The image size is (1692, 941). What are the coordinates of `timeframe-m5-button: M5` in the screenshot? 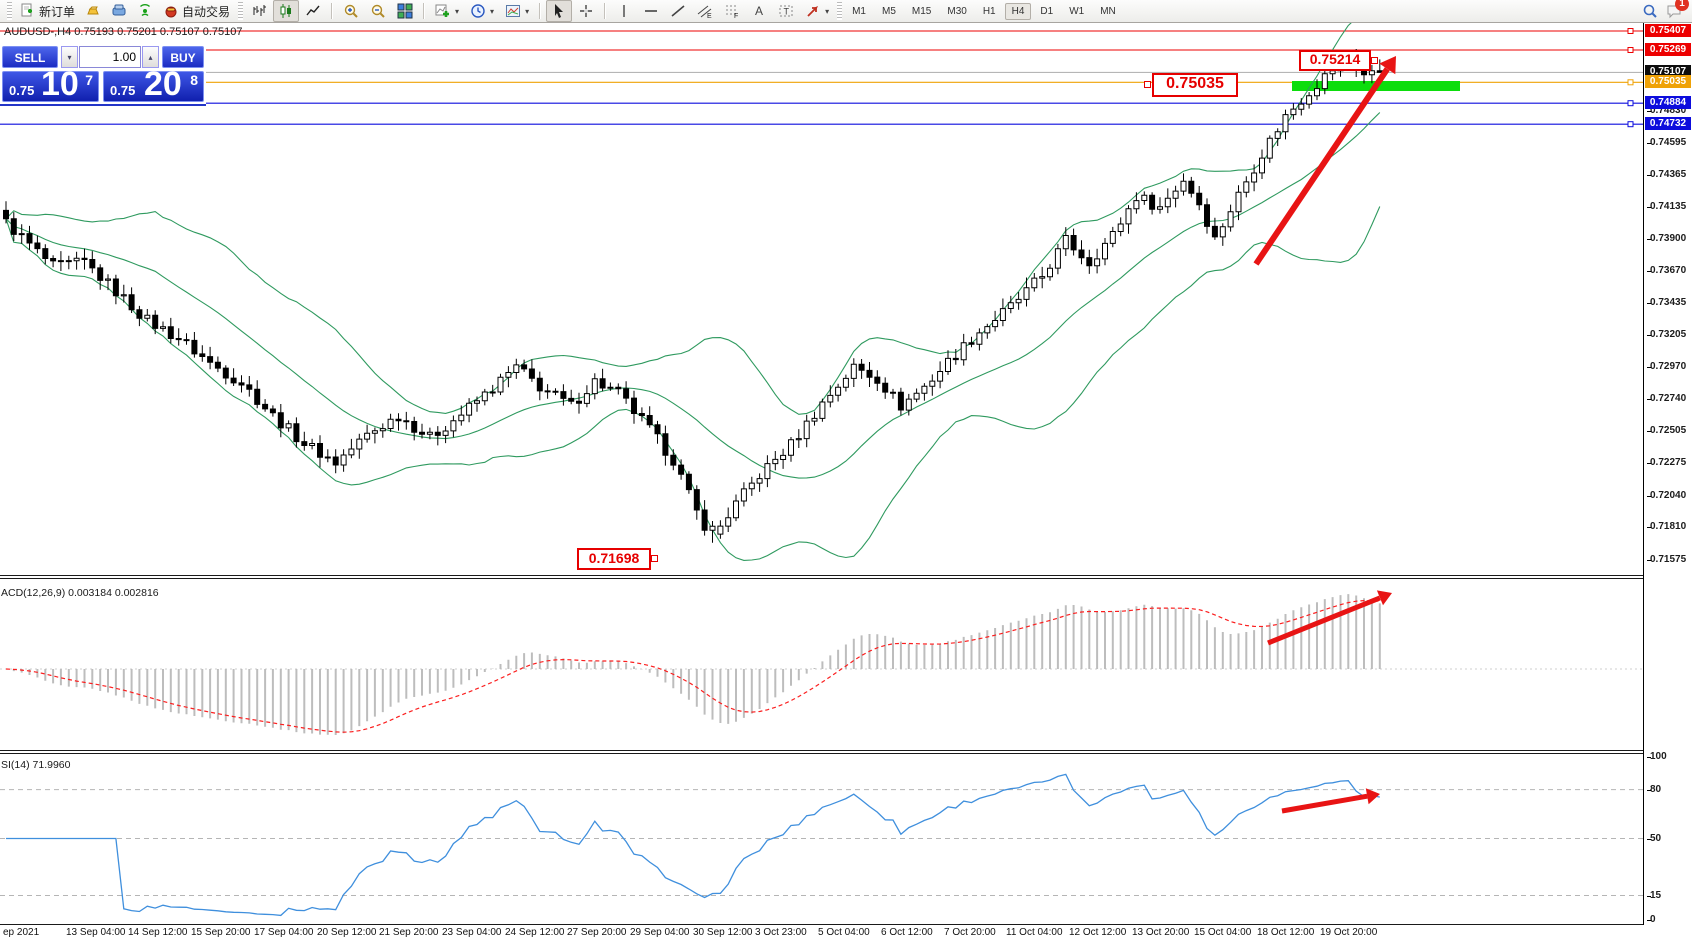 It's located at (889, 11).